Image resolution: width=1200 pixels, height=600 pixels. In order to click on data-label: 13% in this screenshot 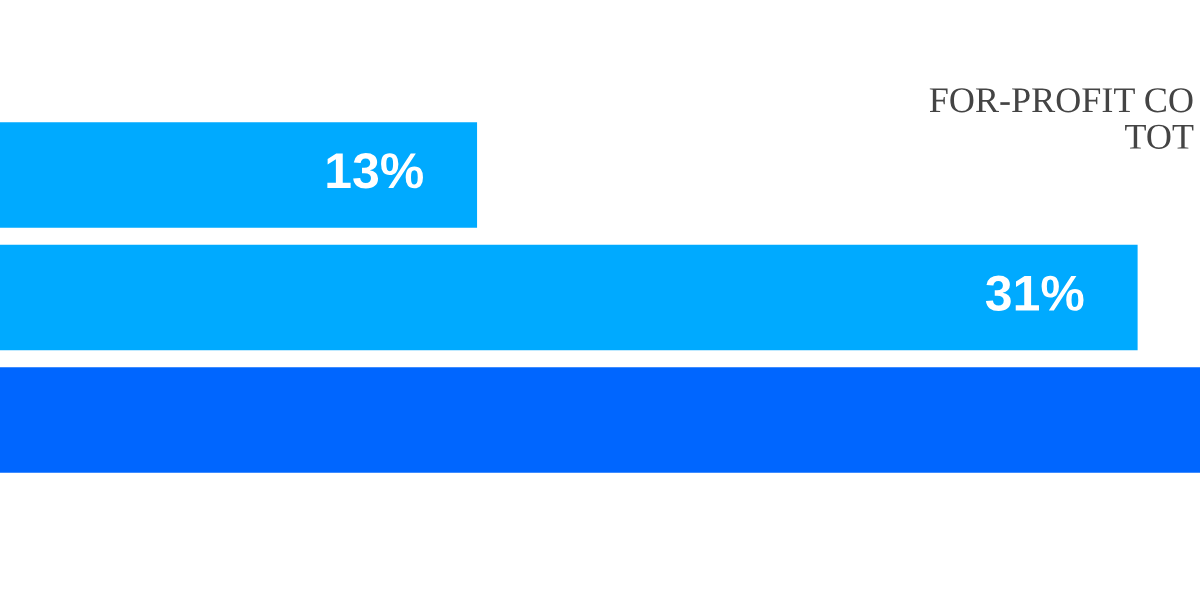, I will do `click(375, 171)`.